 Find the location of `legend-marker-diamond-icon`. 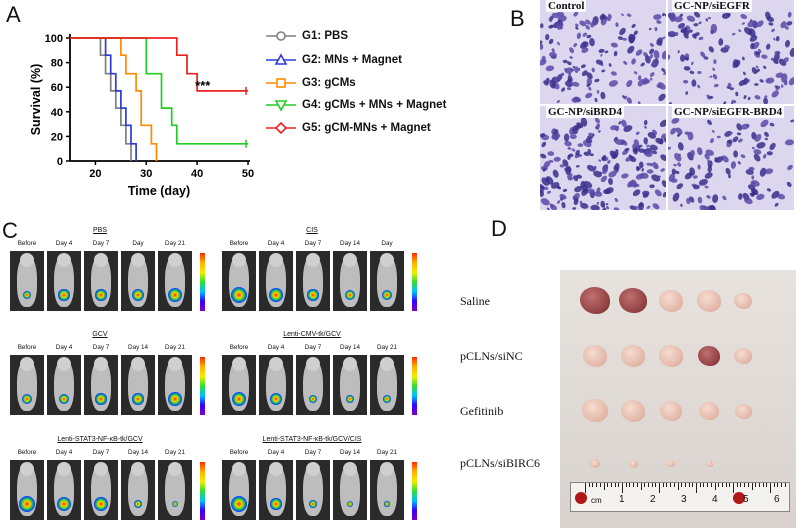

legend-marker-diamond-icon is located at coordinates (281, 128).